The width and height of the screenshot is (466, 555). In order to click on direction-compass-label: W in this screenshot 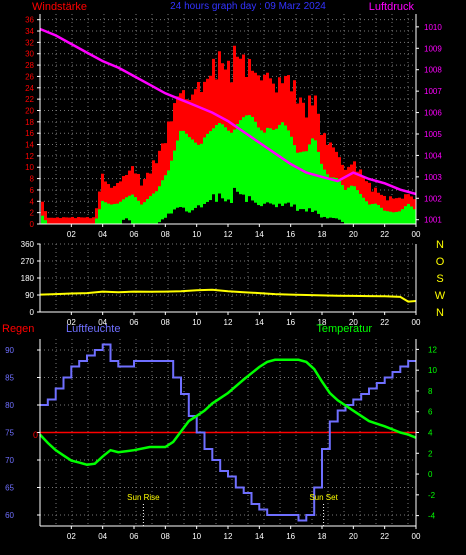, I will do `click(440, 296)`.